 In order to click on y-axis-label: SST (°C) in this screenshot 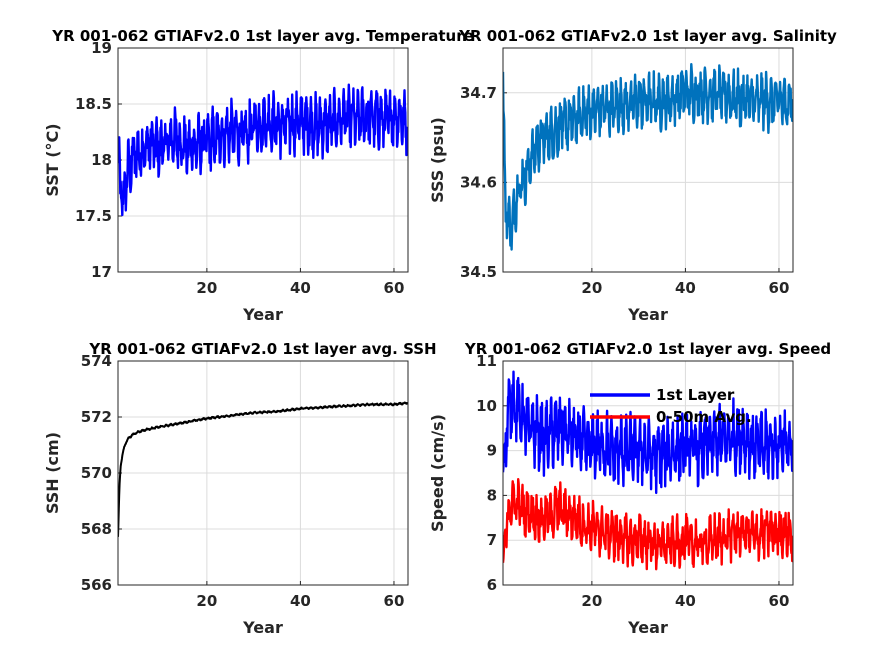, I will do `click(52, 159)`.